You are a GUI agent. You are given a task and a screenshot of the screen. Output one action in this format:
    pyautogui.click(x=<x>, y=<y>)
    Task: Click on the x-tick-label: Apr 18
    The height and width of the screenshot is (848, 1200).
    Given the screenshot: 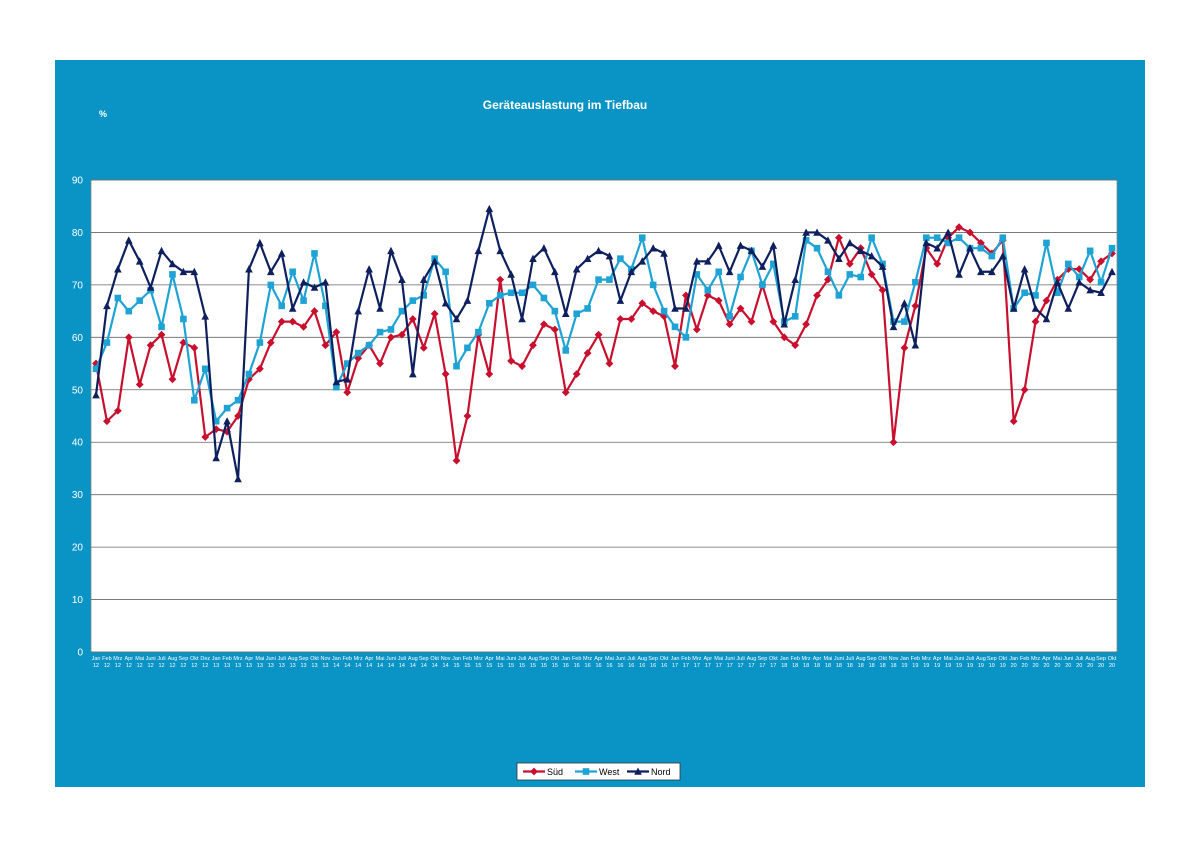 What is the action you would take?
    pyautogui.click(x=817, y=662)
    